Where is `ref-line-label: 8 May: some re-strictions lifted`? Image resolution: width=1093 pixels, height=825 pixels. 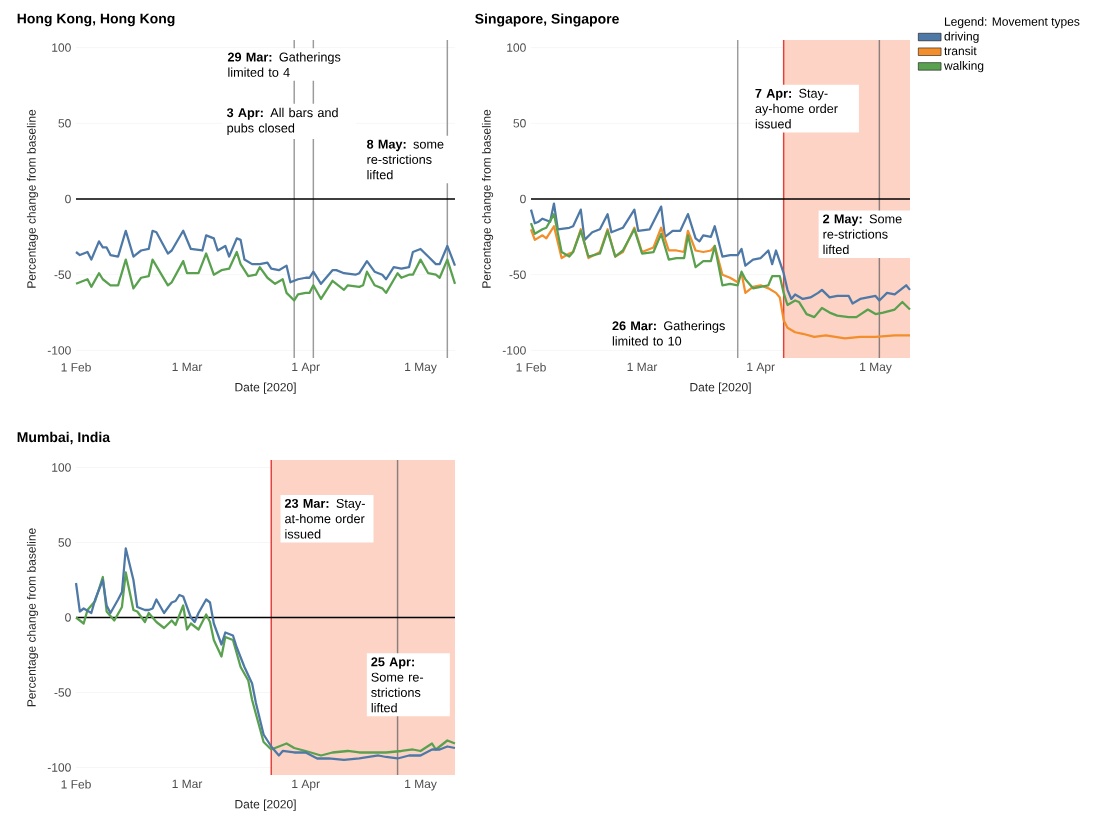
ref-line-label: 8 May: some re-strictions lifted is located at coordinates (405, 159).